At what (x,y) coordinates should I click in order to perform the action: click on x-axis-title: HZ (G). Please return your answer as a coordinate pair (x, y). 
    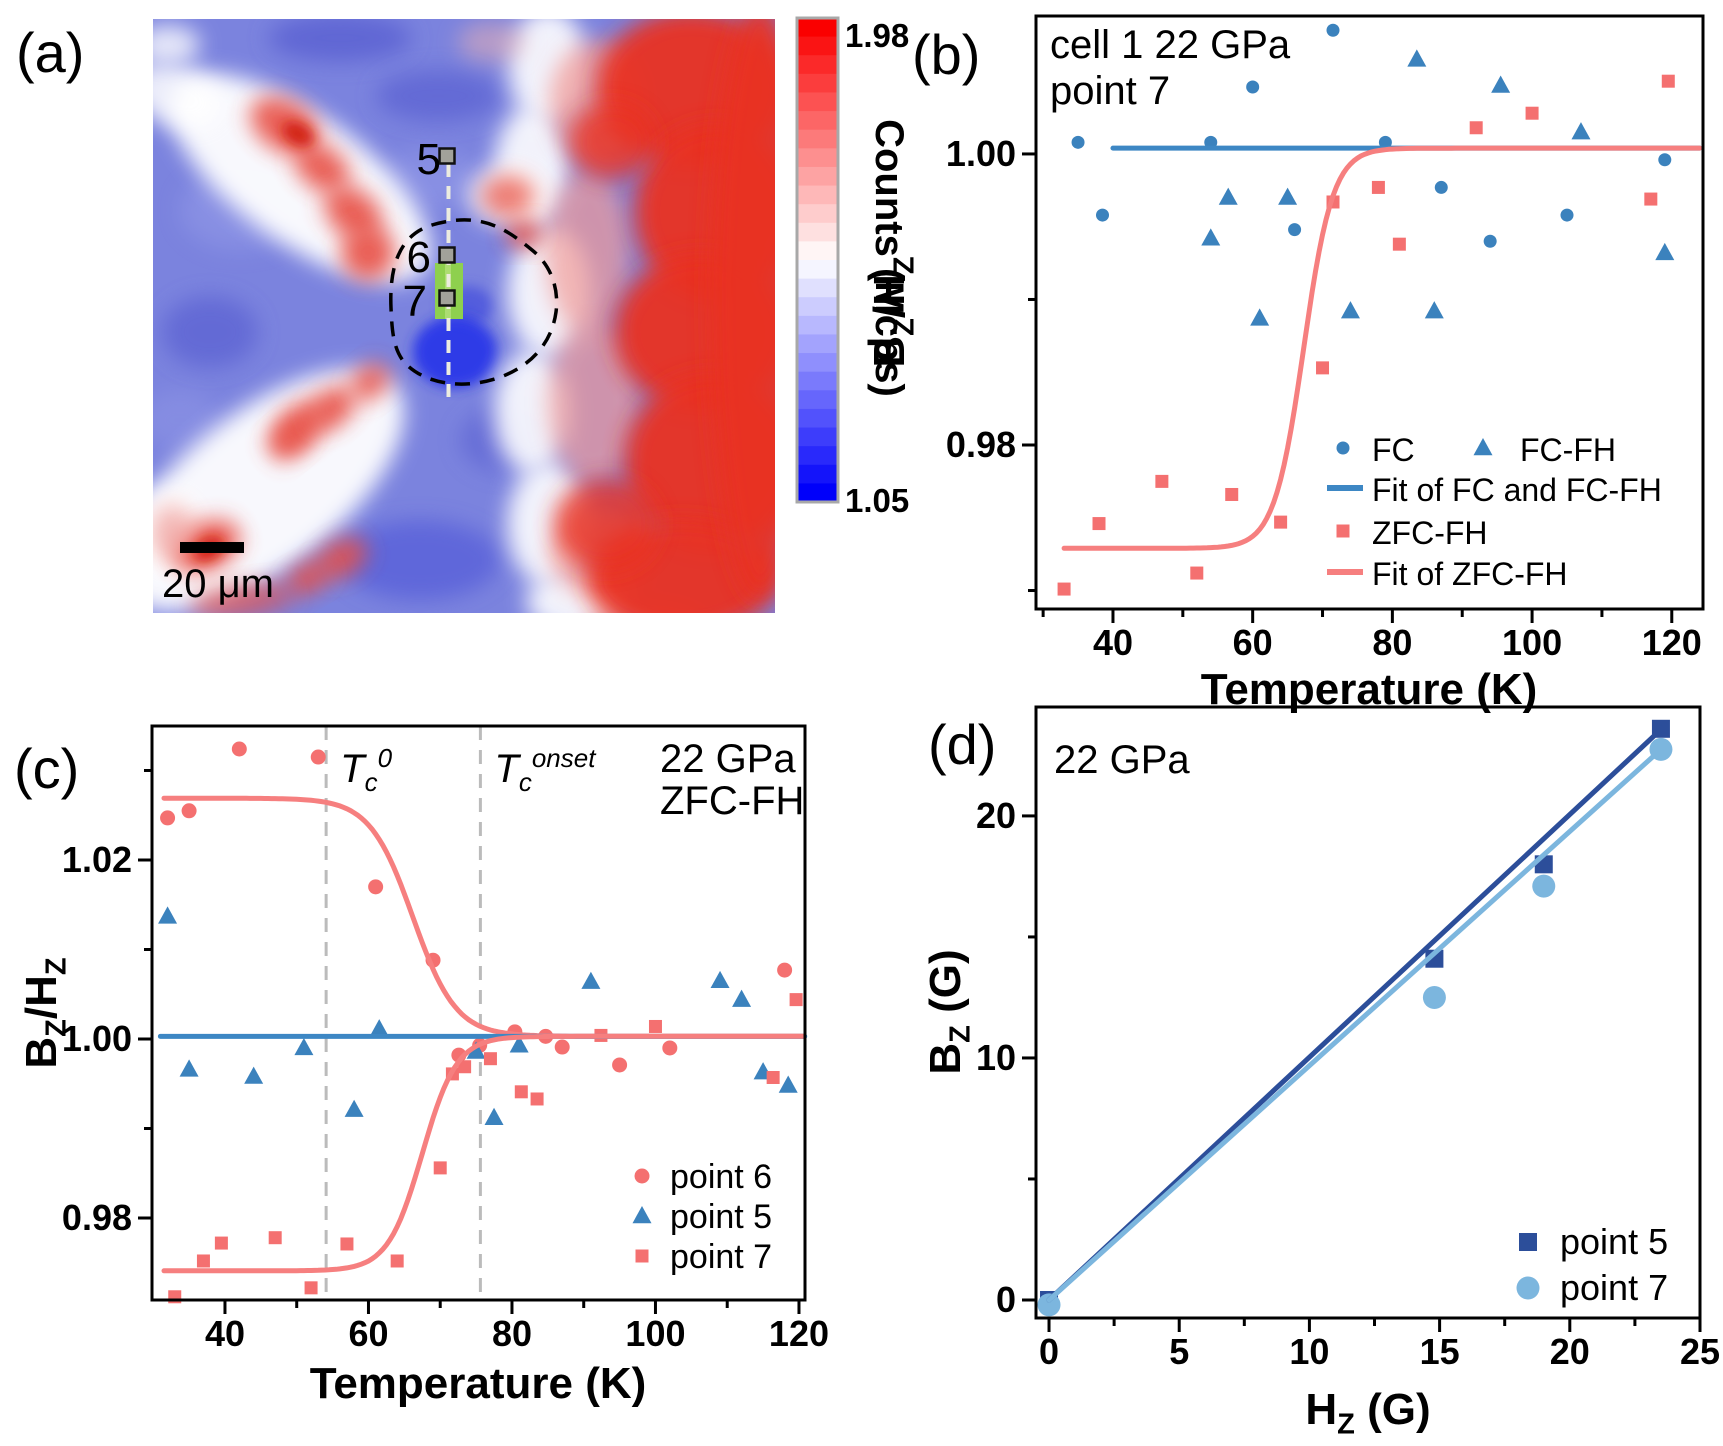
    Looking at the image, I should click on (1367, 1413).